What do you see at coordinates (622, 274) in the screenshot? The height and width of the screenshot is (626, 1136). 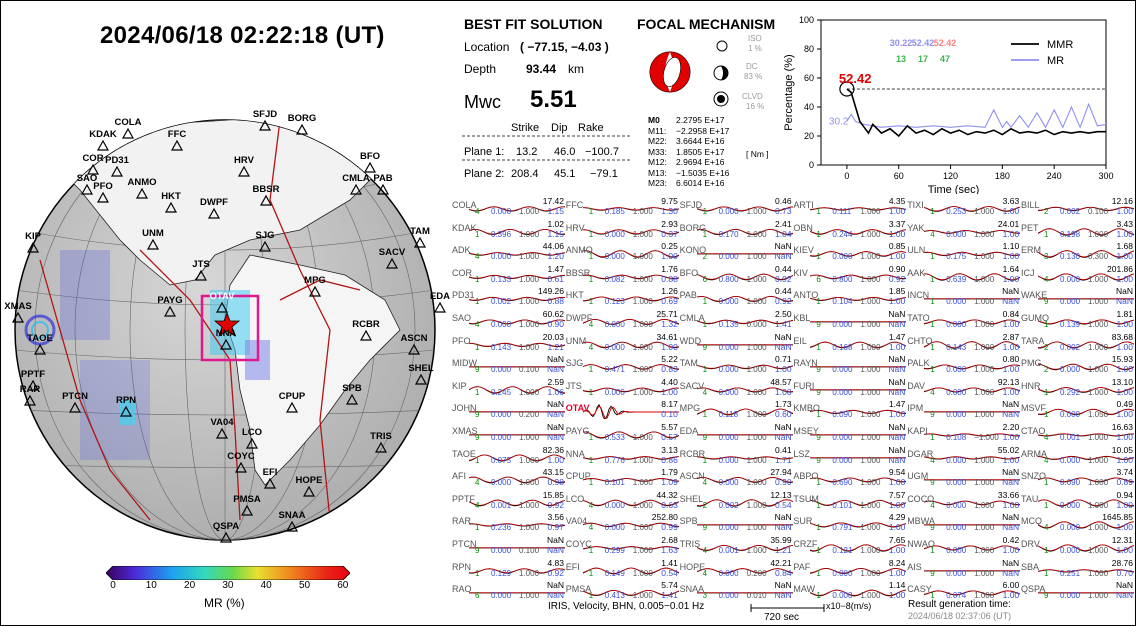 I see `waveform-cell-bbsr: BBSR 1.76 0.88 1 0.082 1.000` at bounding box center [622, 274].